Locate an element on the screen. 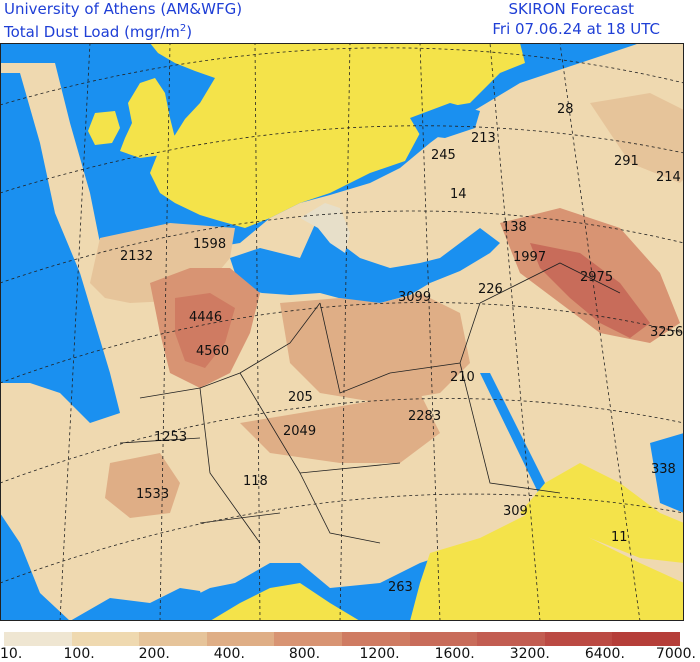 This screenshot has height=662, width=700. black-sea is located at coordinates (445, 120).